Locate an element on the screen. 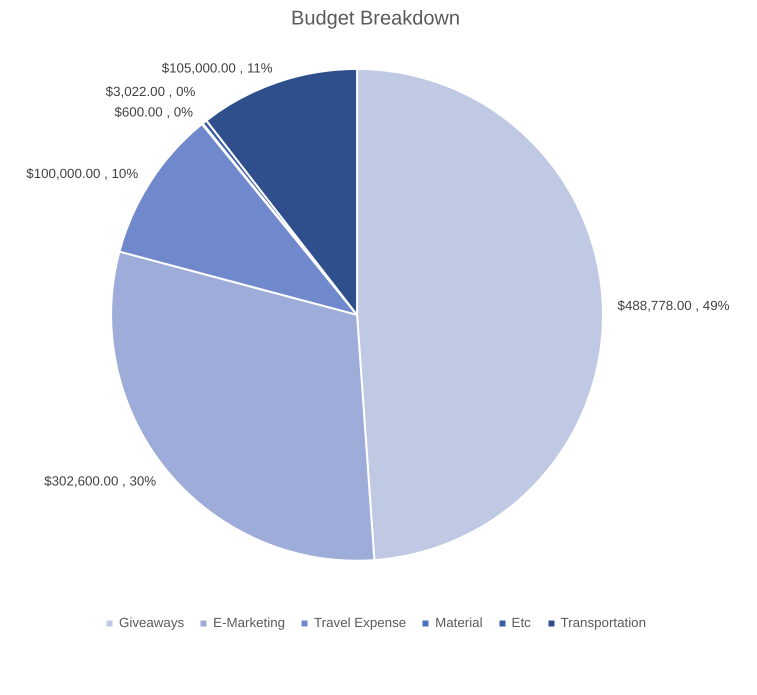 This screenshot has width=757, height=695. chart-title: Budget Breakdown is located at coordinates (375, 19).